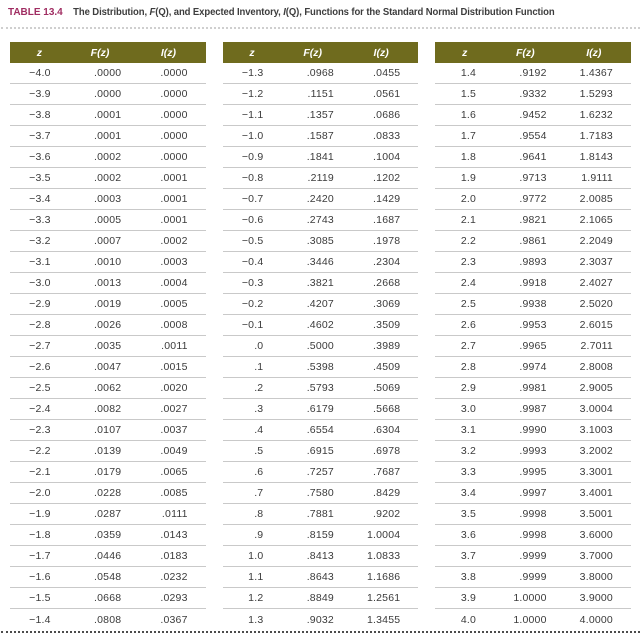 The height and width of the screenshot is (642, 641). Describe the element at coordinates (252, 157) in the screenshot. I see `z-cell: −0.9` at that location.